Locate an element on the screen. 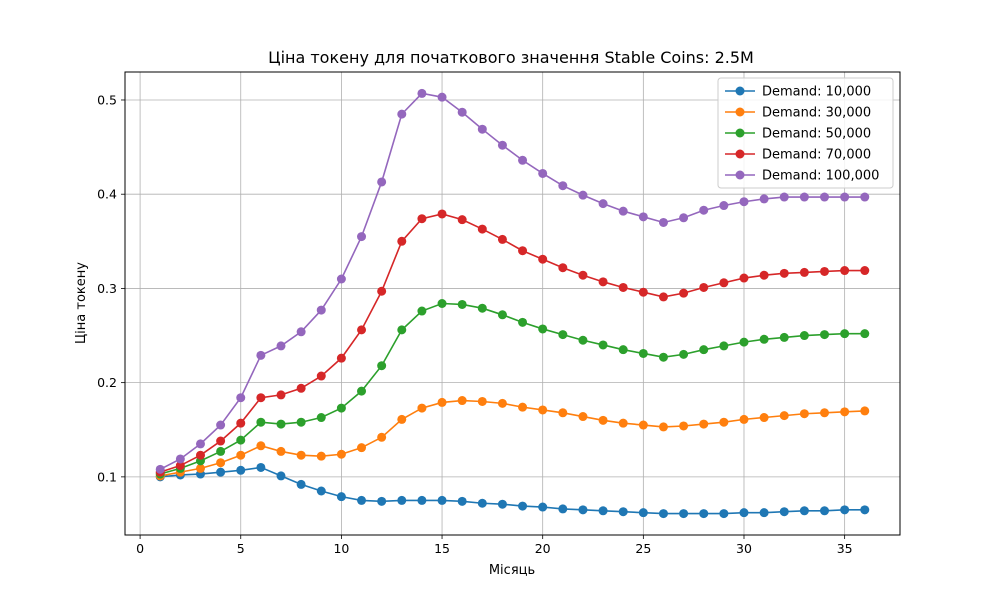  legend-item: Demand: 30,000 is located at coordinates (798, 113).